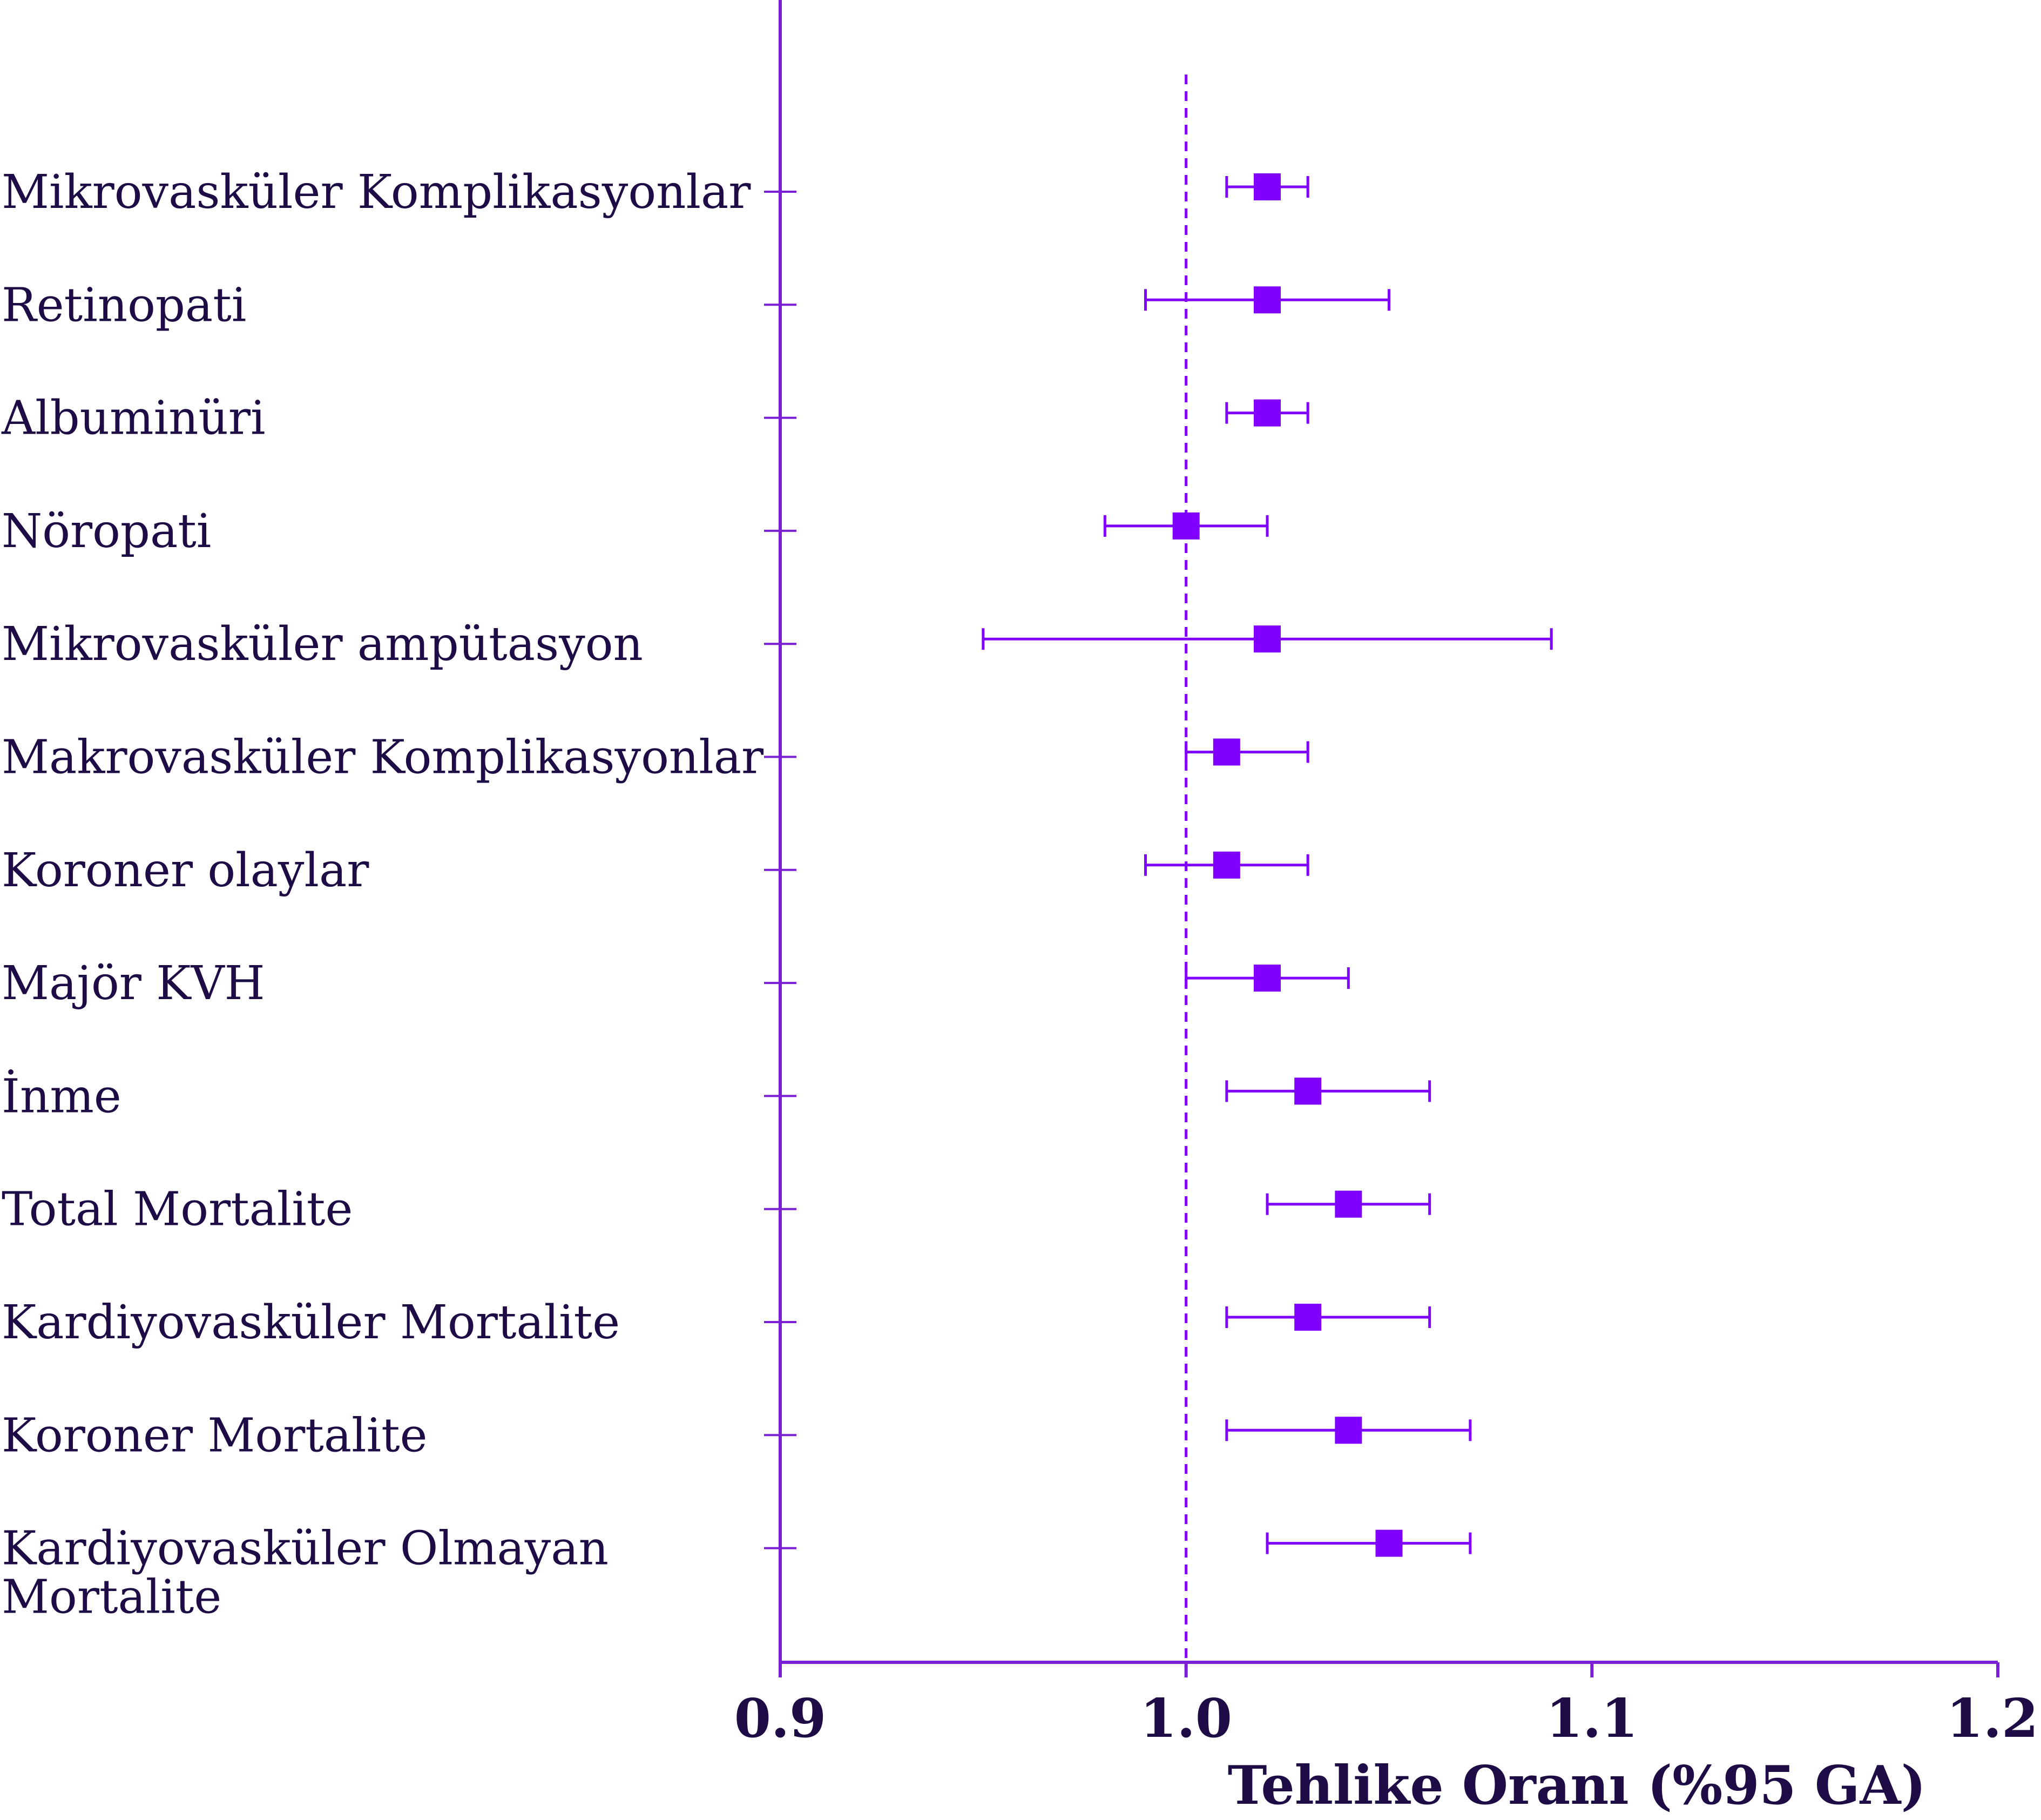 The height and width of the screenshot is (1820, 2041). I want to click on row-label: Kardiyovasküler Olmayan, so click(305, 1549).